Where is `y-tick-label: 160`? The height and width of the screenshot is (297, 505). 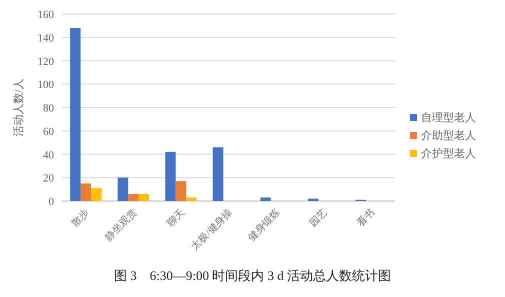
y-tick-label: 160 is located at coordinates (46, 15).